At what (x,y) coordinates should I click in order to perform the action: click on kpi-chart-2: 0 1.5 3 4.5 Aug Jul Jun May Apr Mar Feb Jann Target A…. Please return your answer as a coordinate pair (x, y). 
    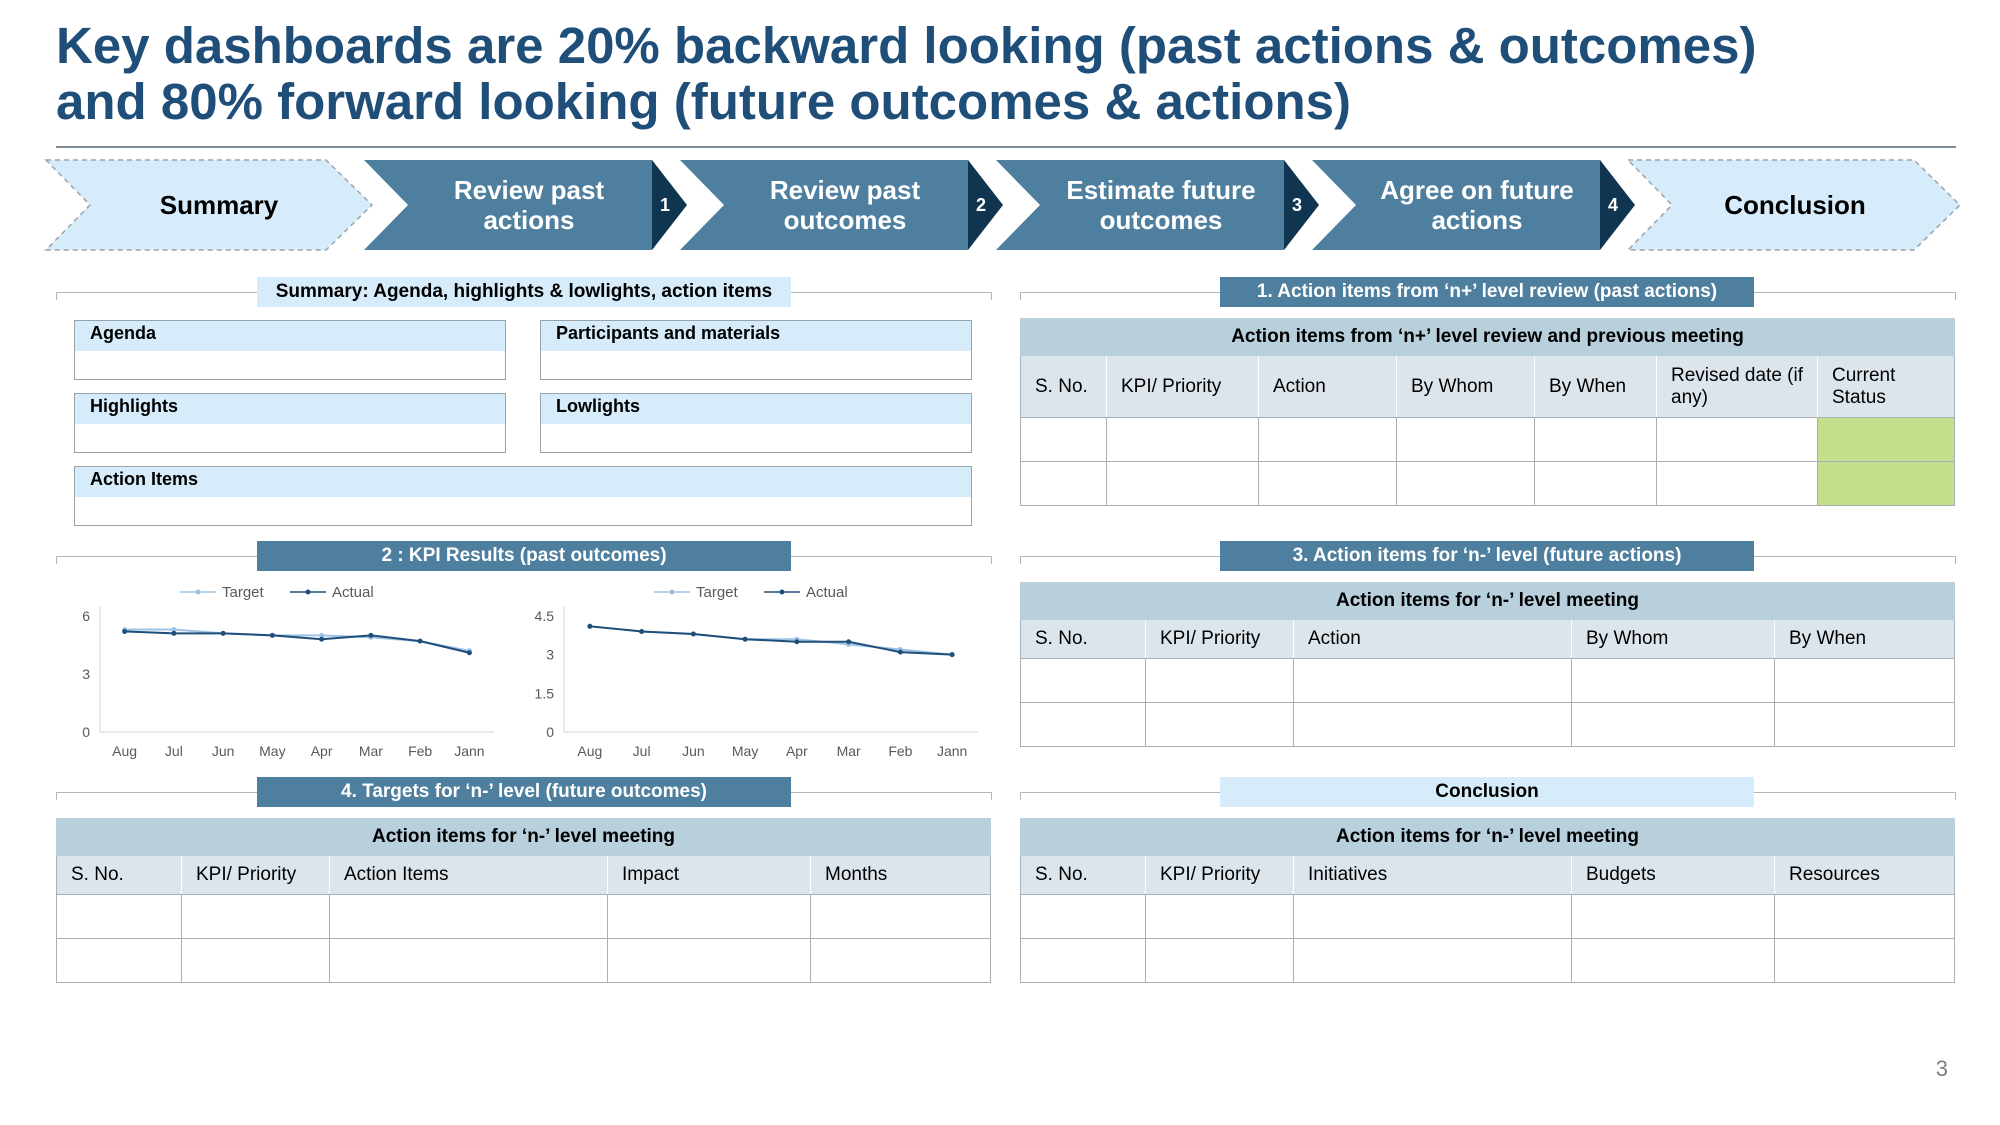
    Looking at the image, I should click on (756, 671).